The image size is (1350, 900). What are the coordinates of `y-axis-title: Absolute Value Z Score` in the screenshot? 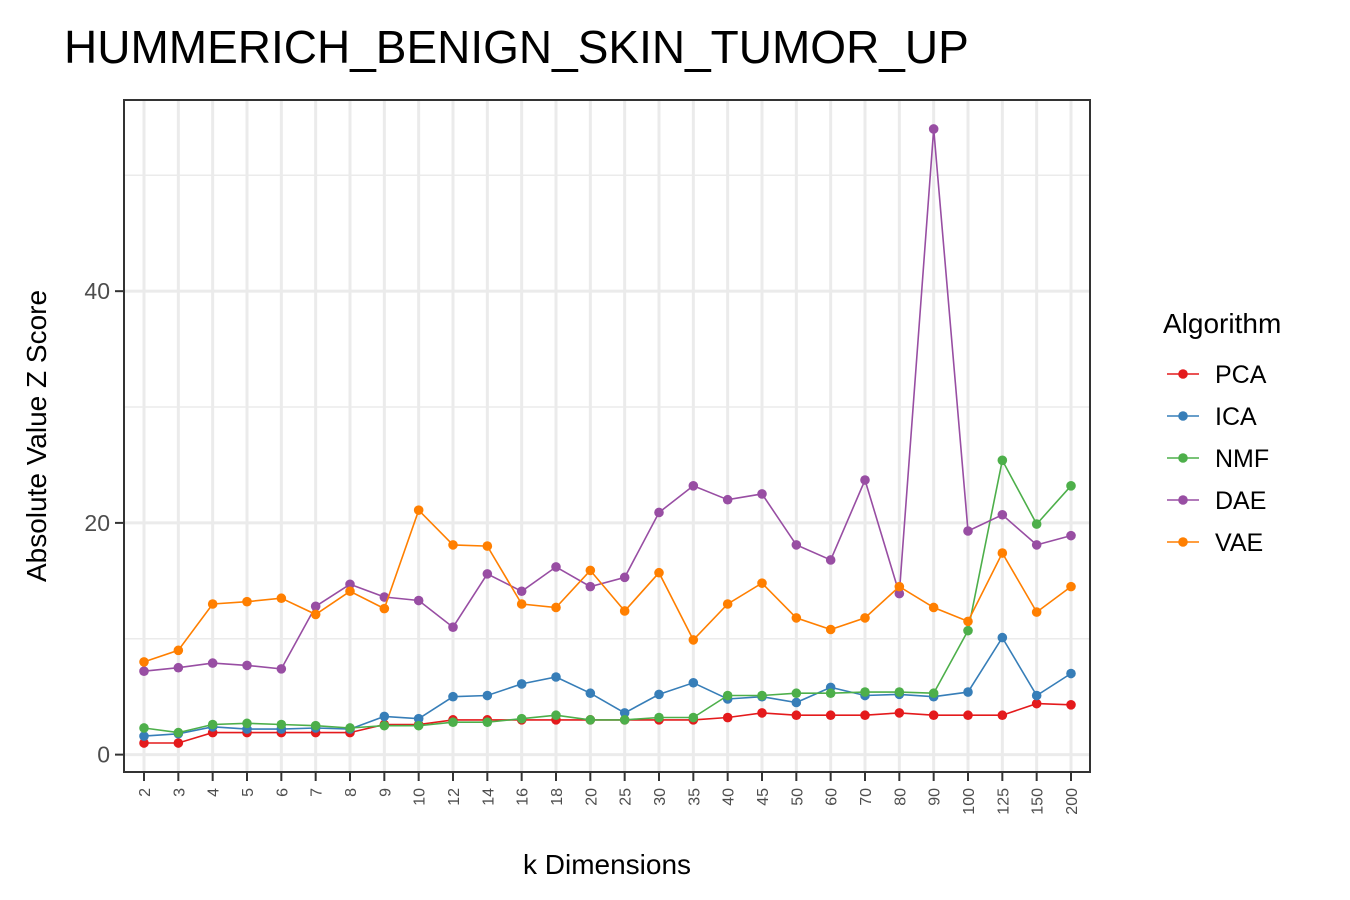 It's located at (36, 436).